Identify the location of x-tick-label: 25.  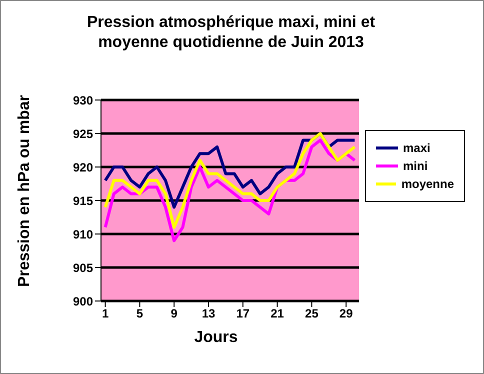
(312, 313).